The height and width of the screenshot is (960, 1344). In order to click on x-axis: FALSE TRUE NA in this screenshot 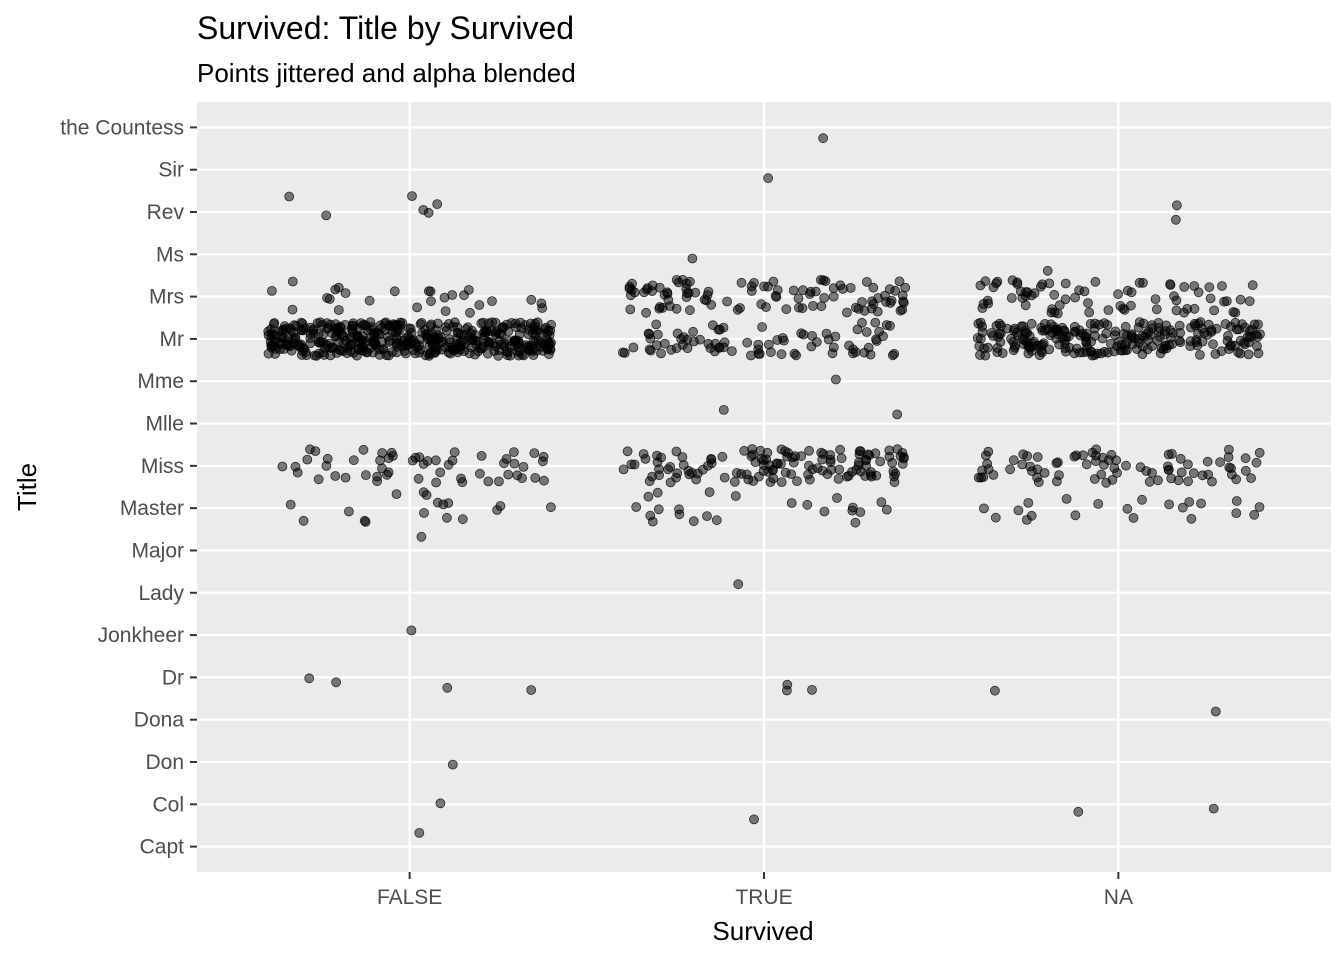, I will do `click(755, 890)`.